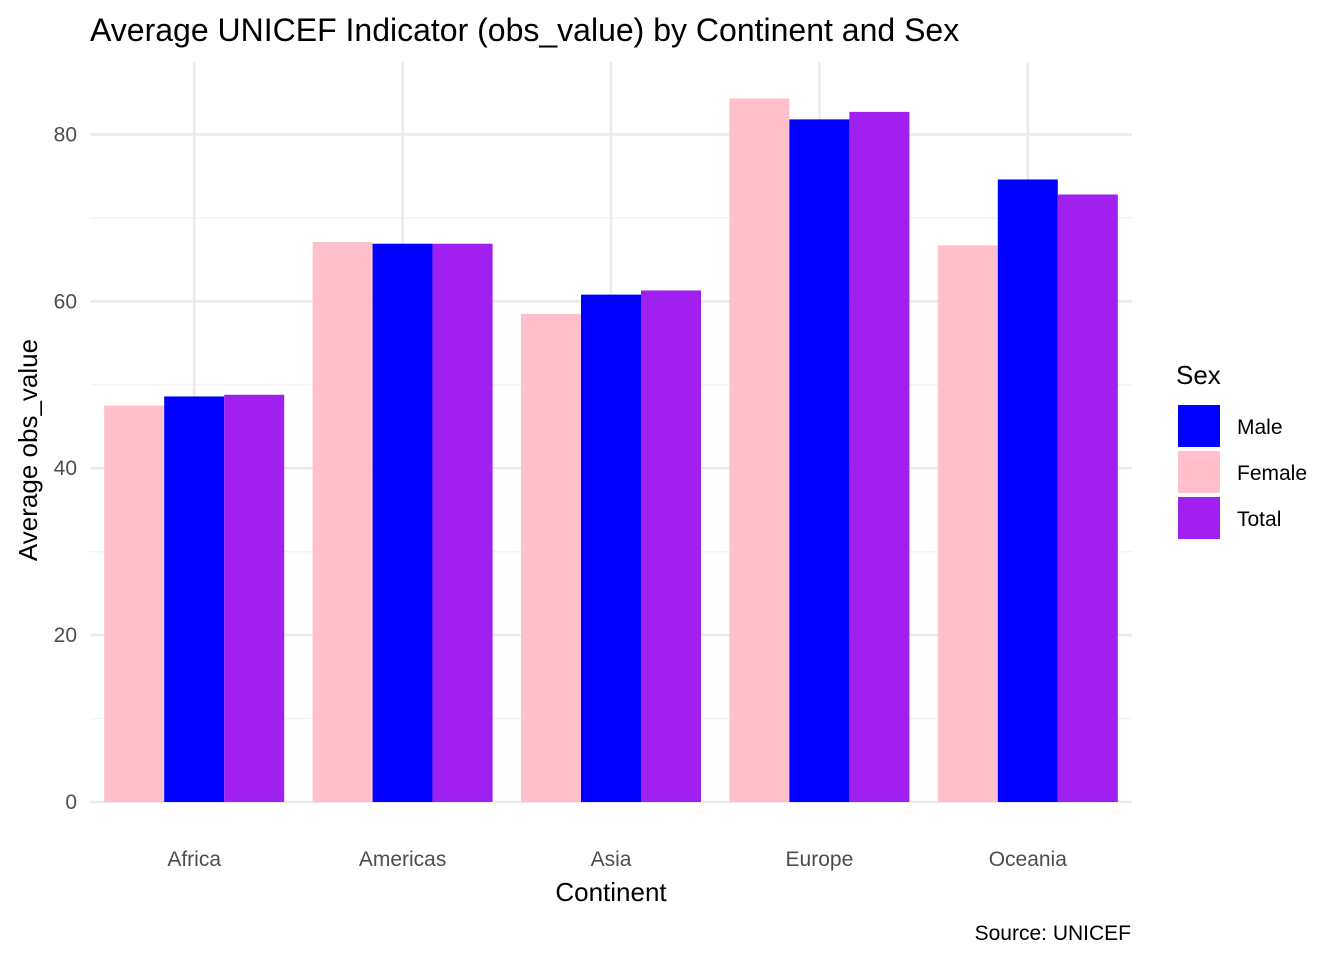 This screenshot has height=960, width=1344. Describe the element at coordinates (1199, 472) in the screenshot. I see `legend-swatch-female` at that location.